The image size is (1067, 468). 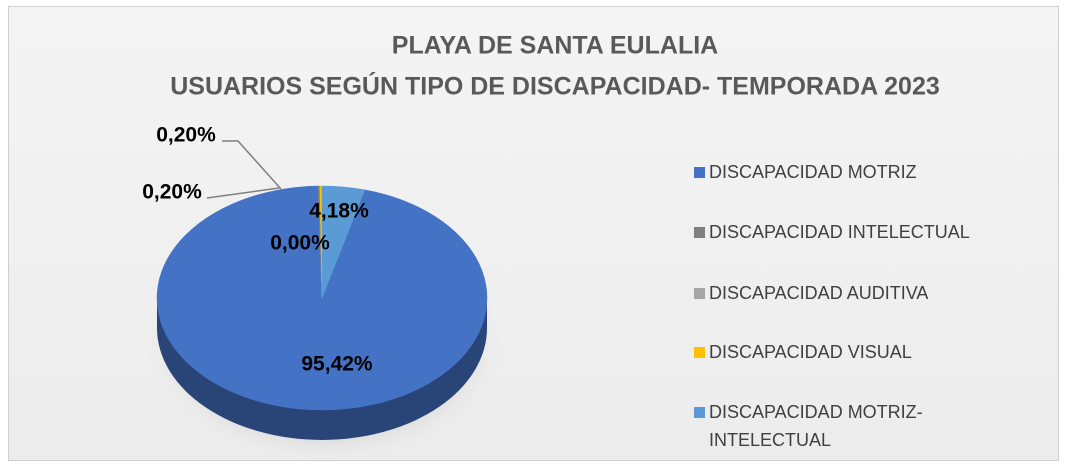 I want to click on legend-label: DISCAPACIDAD INTELECTUAL, so click(x=839, y=232).